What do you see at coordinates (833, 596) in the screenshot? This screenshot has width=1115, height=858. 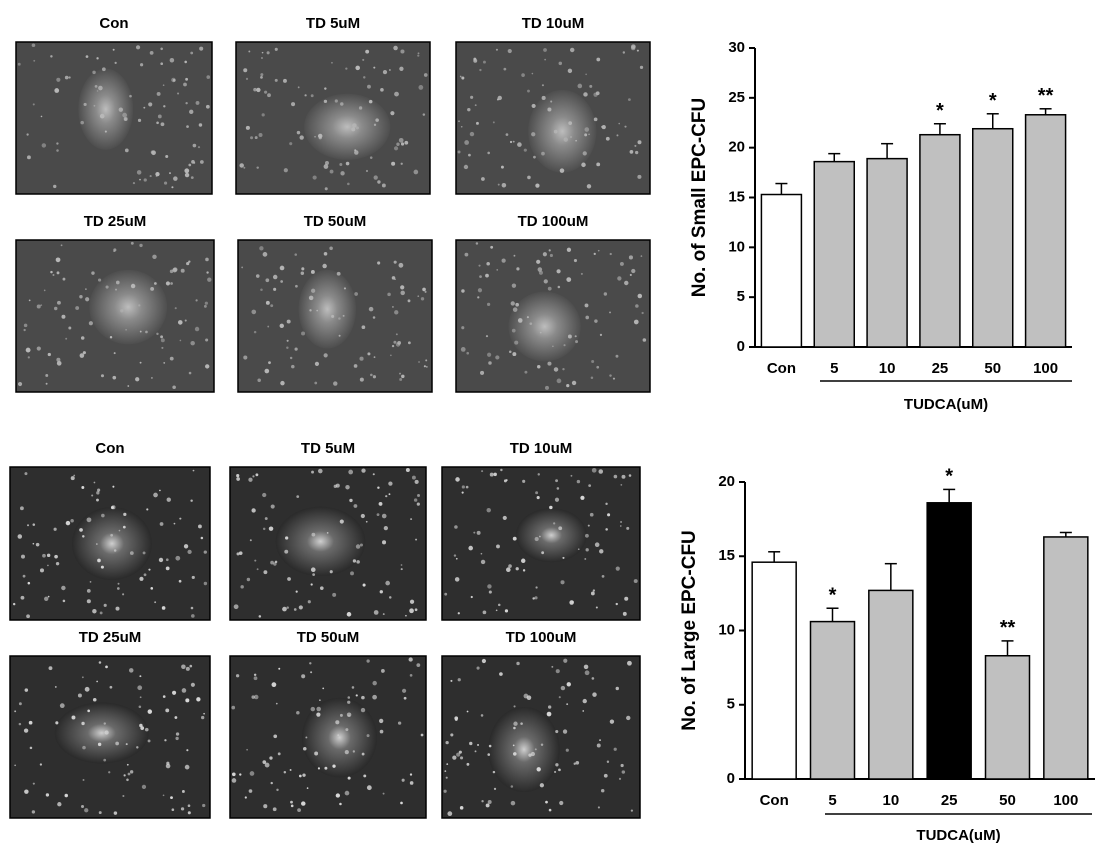 I see `significance-label: *` at bounding box center [833, 596].